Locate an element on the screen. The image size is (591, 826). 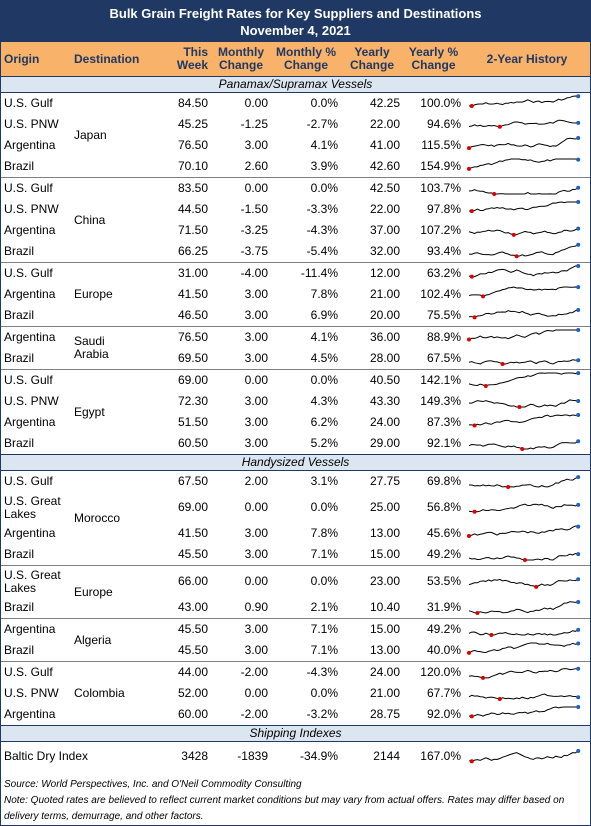
value-cell: 53.5% is located at coordinates (433, 581).